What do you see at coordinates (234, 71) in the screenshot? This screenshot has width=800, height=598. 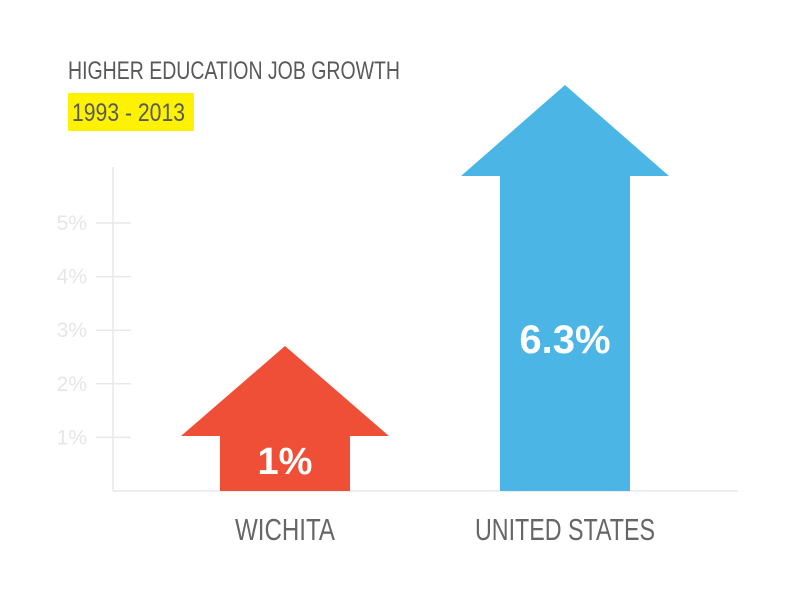 I see `chart-title: HIGHER EDUCATION JOB GROWTH` at bounding box center [234, 71].